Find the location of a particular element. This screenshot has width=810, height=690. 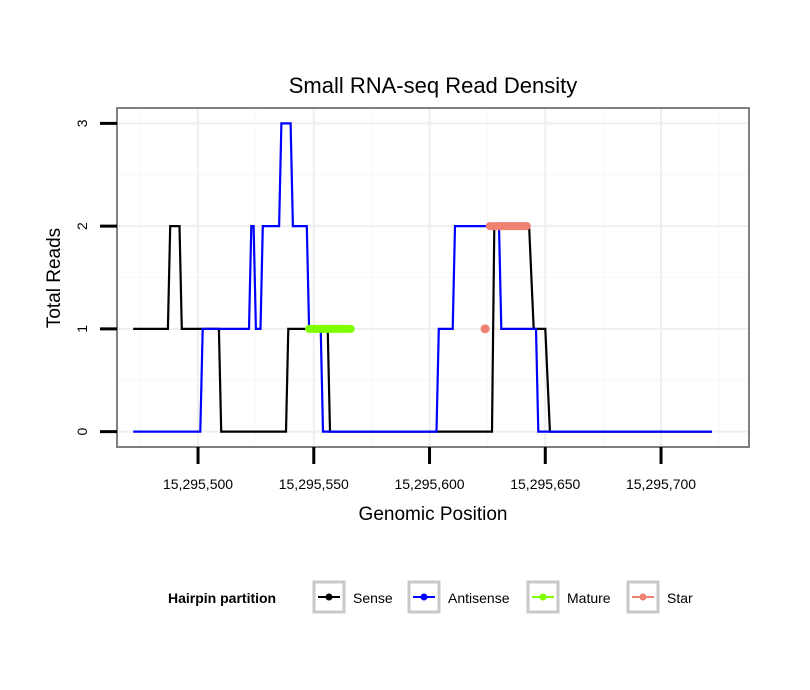

legend-dot-antisense is located at coordinates (424, 597).